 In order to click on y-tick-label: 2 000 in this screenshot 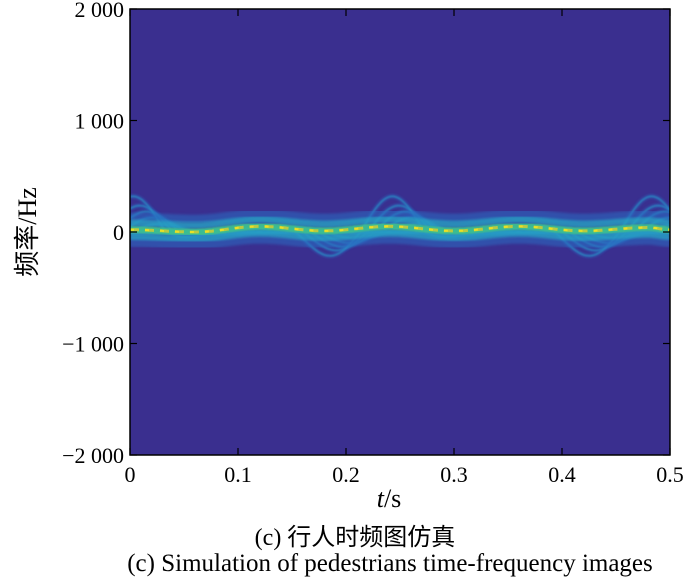, I will do `click(100, 11)`.